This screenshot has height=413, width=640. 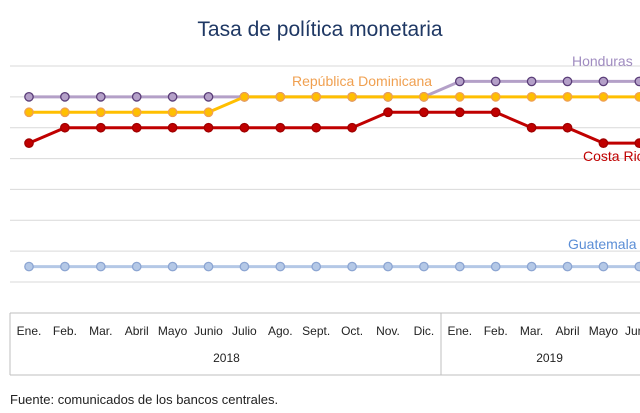 I want to click on series-label: Honduras, so click(x=602, y=61).